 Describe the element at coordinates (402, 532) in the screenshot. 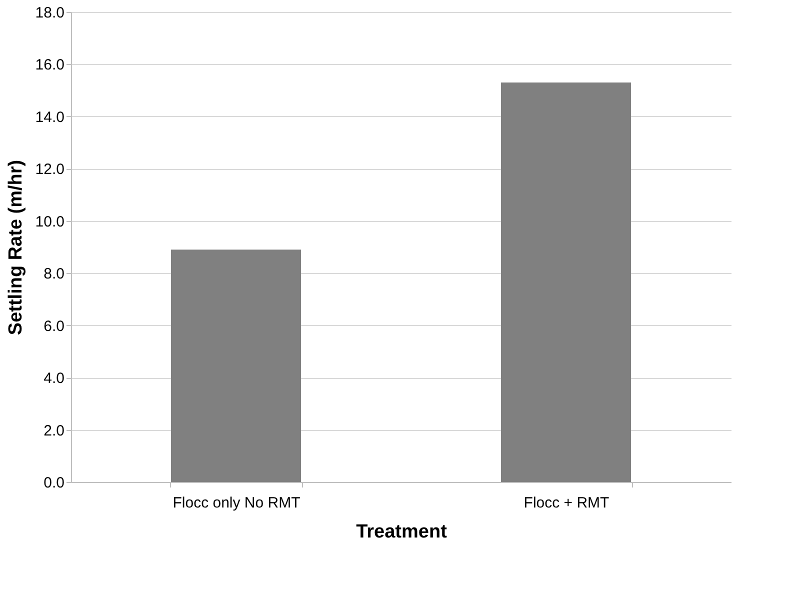

I see `x-axis-title: Treatment` at that location.